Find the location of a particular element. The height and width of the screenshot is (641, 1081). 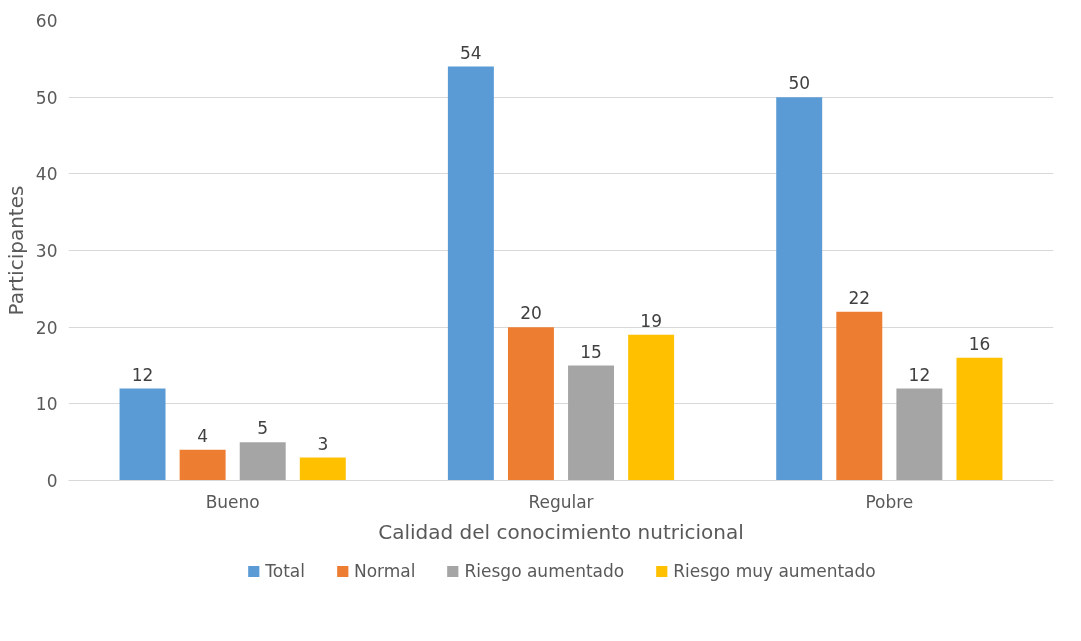

data-label: 22 is located at coordinates (859, 297).